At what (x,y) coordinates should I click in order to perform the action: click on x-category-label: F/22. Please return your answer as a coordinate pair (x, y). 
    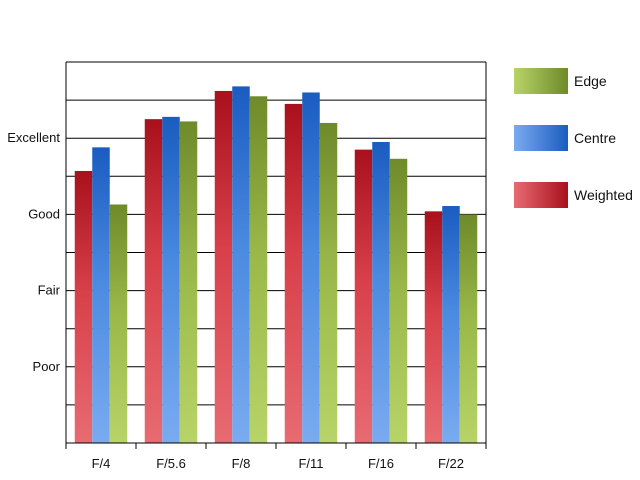
    Looking at the image, I should click on (451, 463).